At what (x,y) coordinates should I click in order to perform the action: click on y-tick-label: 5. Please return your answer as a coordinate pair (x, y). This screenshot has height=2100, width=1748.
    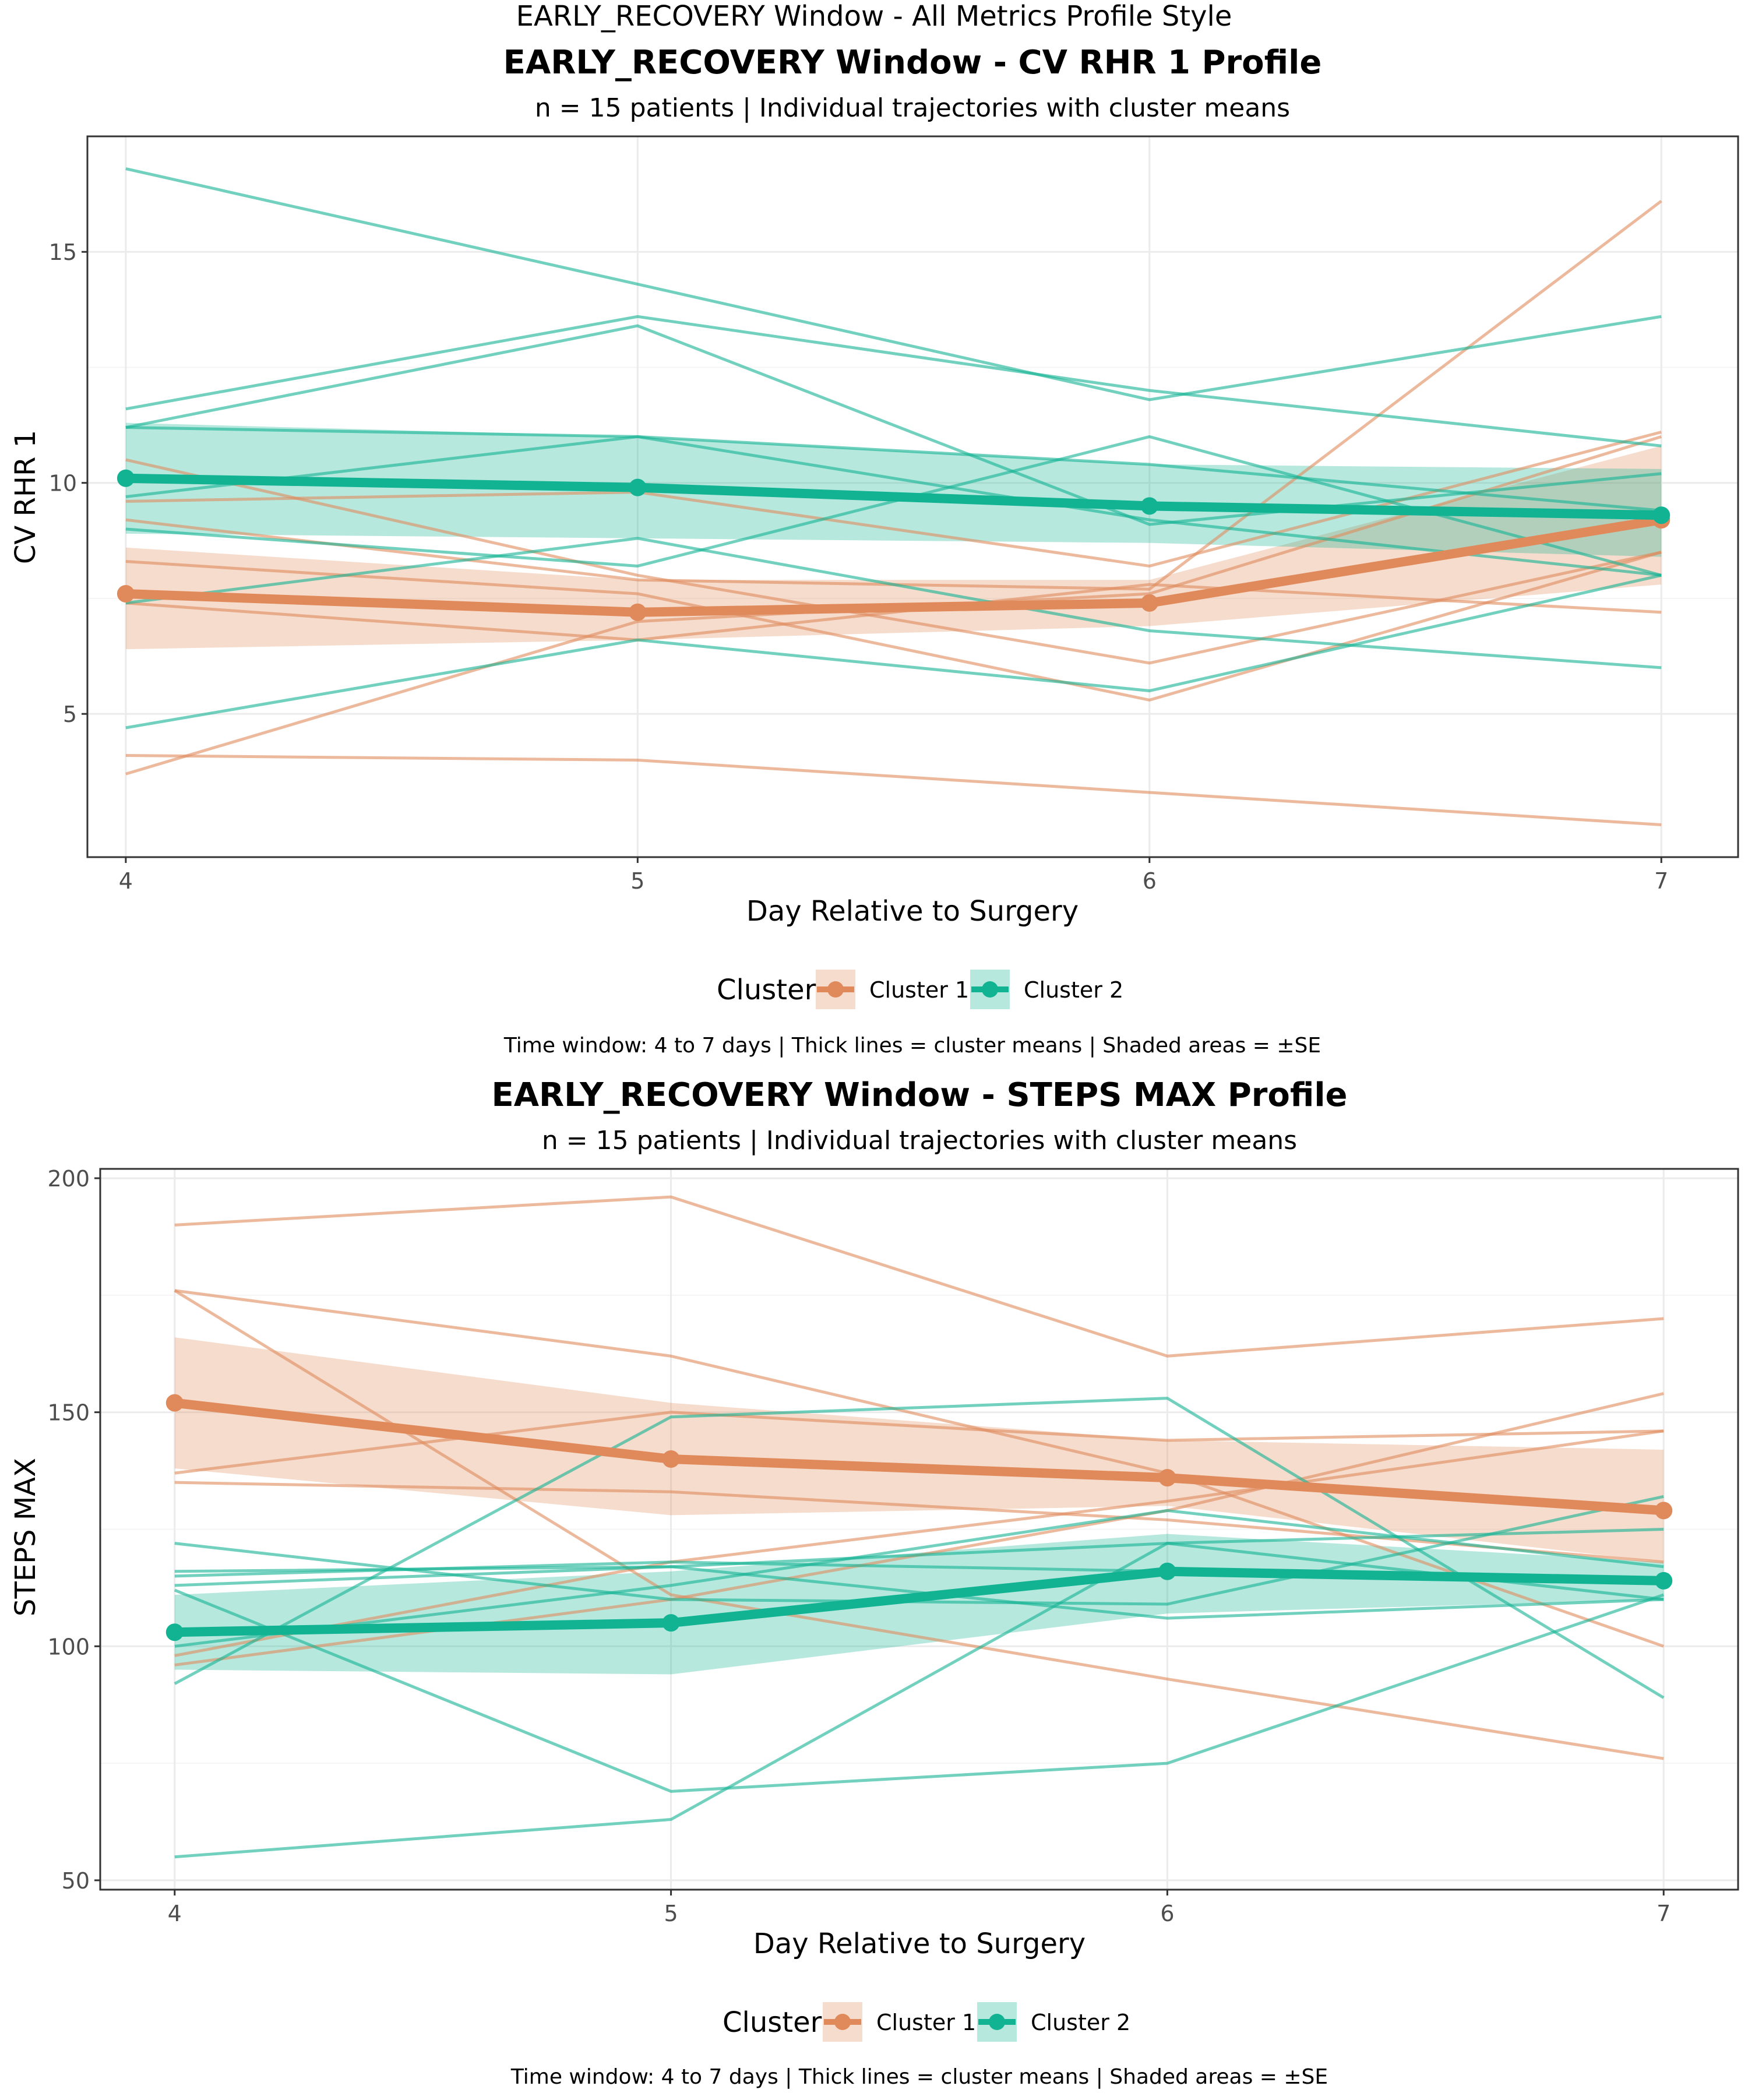
    Looking at the image, I should click on (70, 714).